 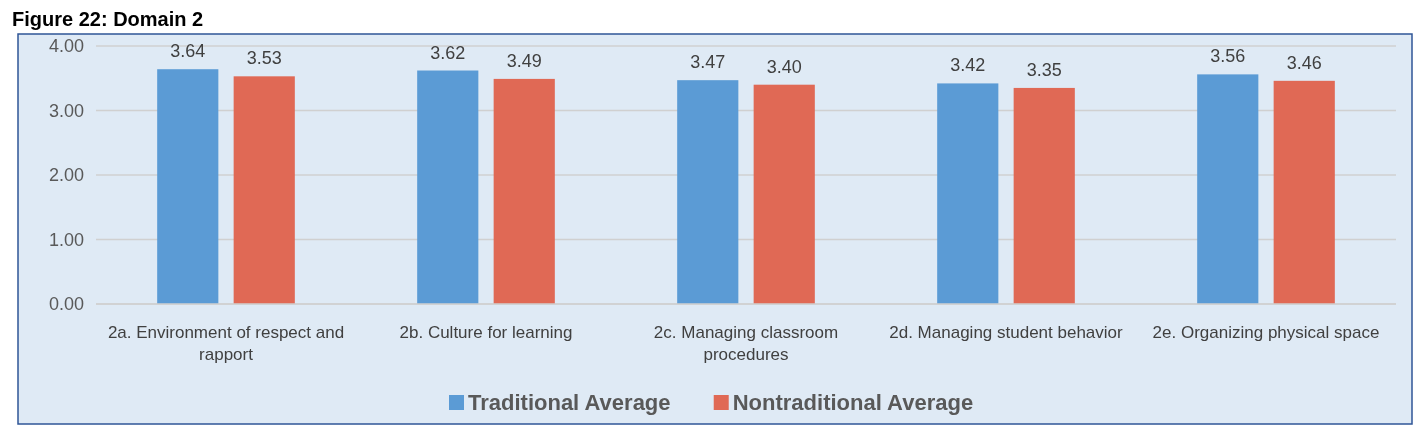 I want to click on x-tick-label: 2e. Organizing physical space, so click(x=1266, y=332).